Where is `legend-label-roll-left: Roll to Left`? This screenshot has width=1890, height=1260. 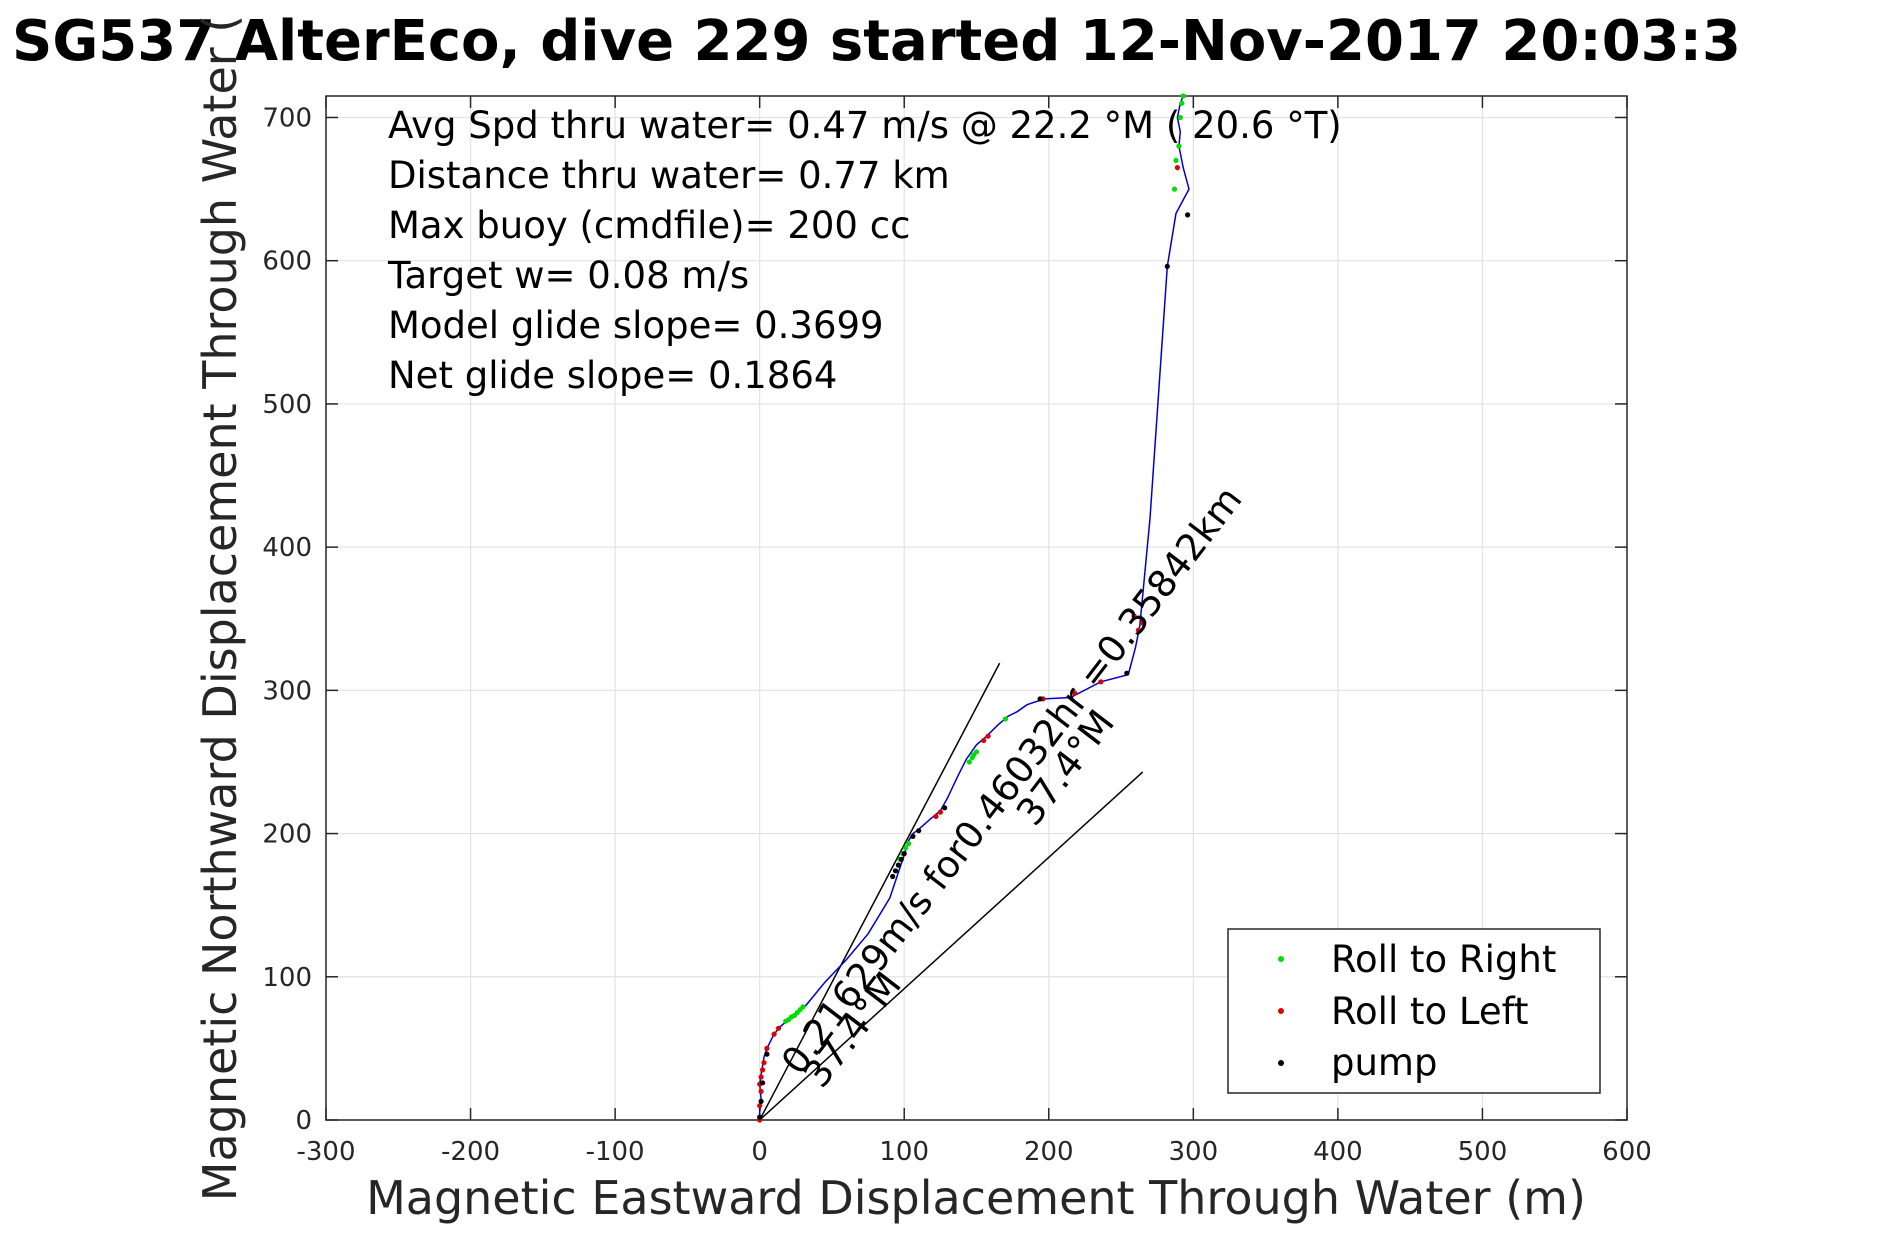 legend-label-roll-left: Roll to Left is located at coordinates (1430, 1011).